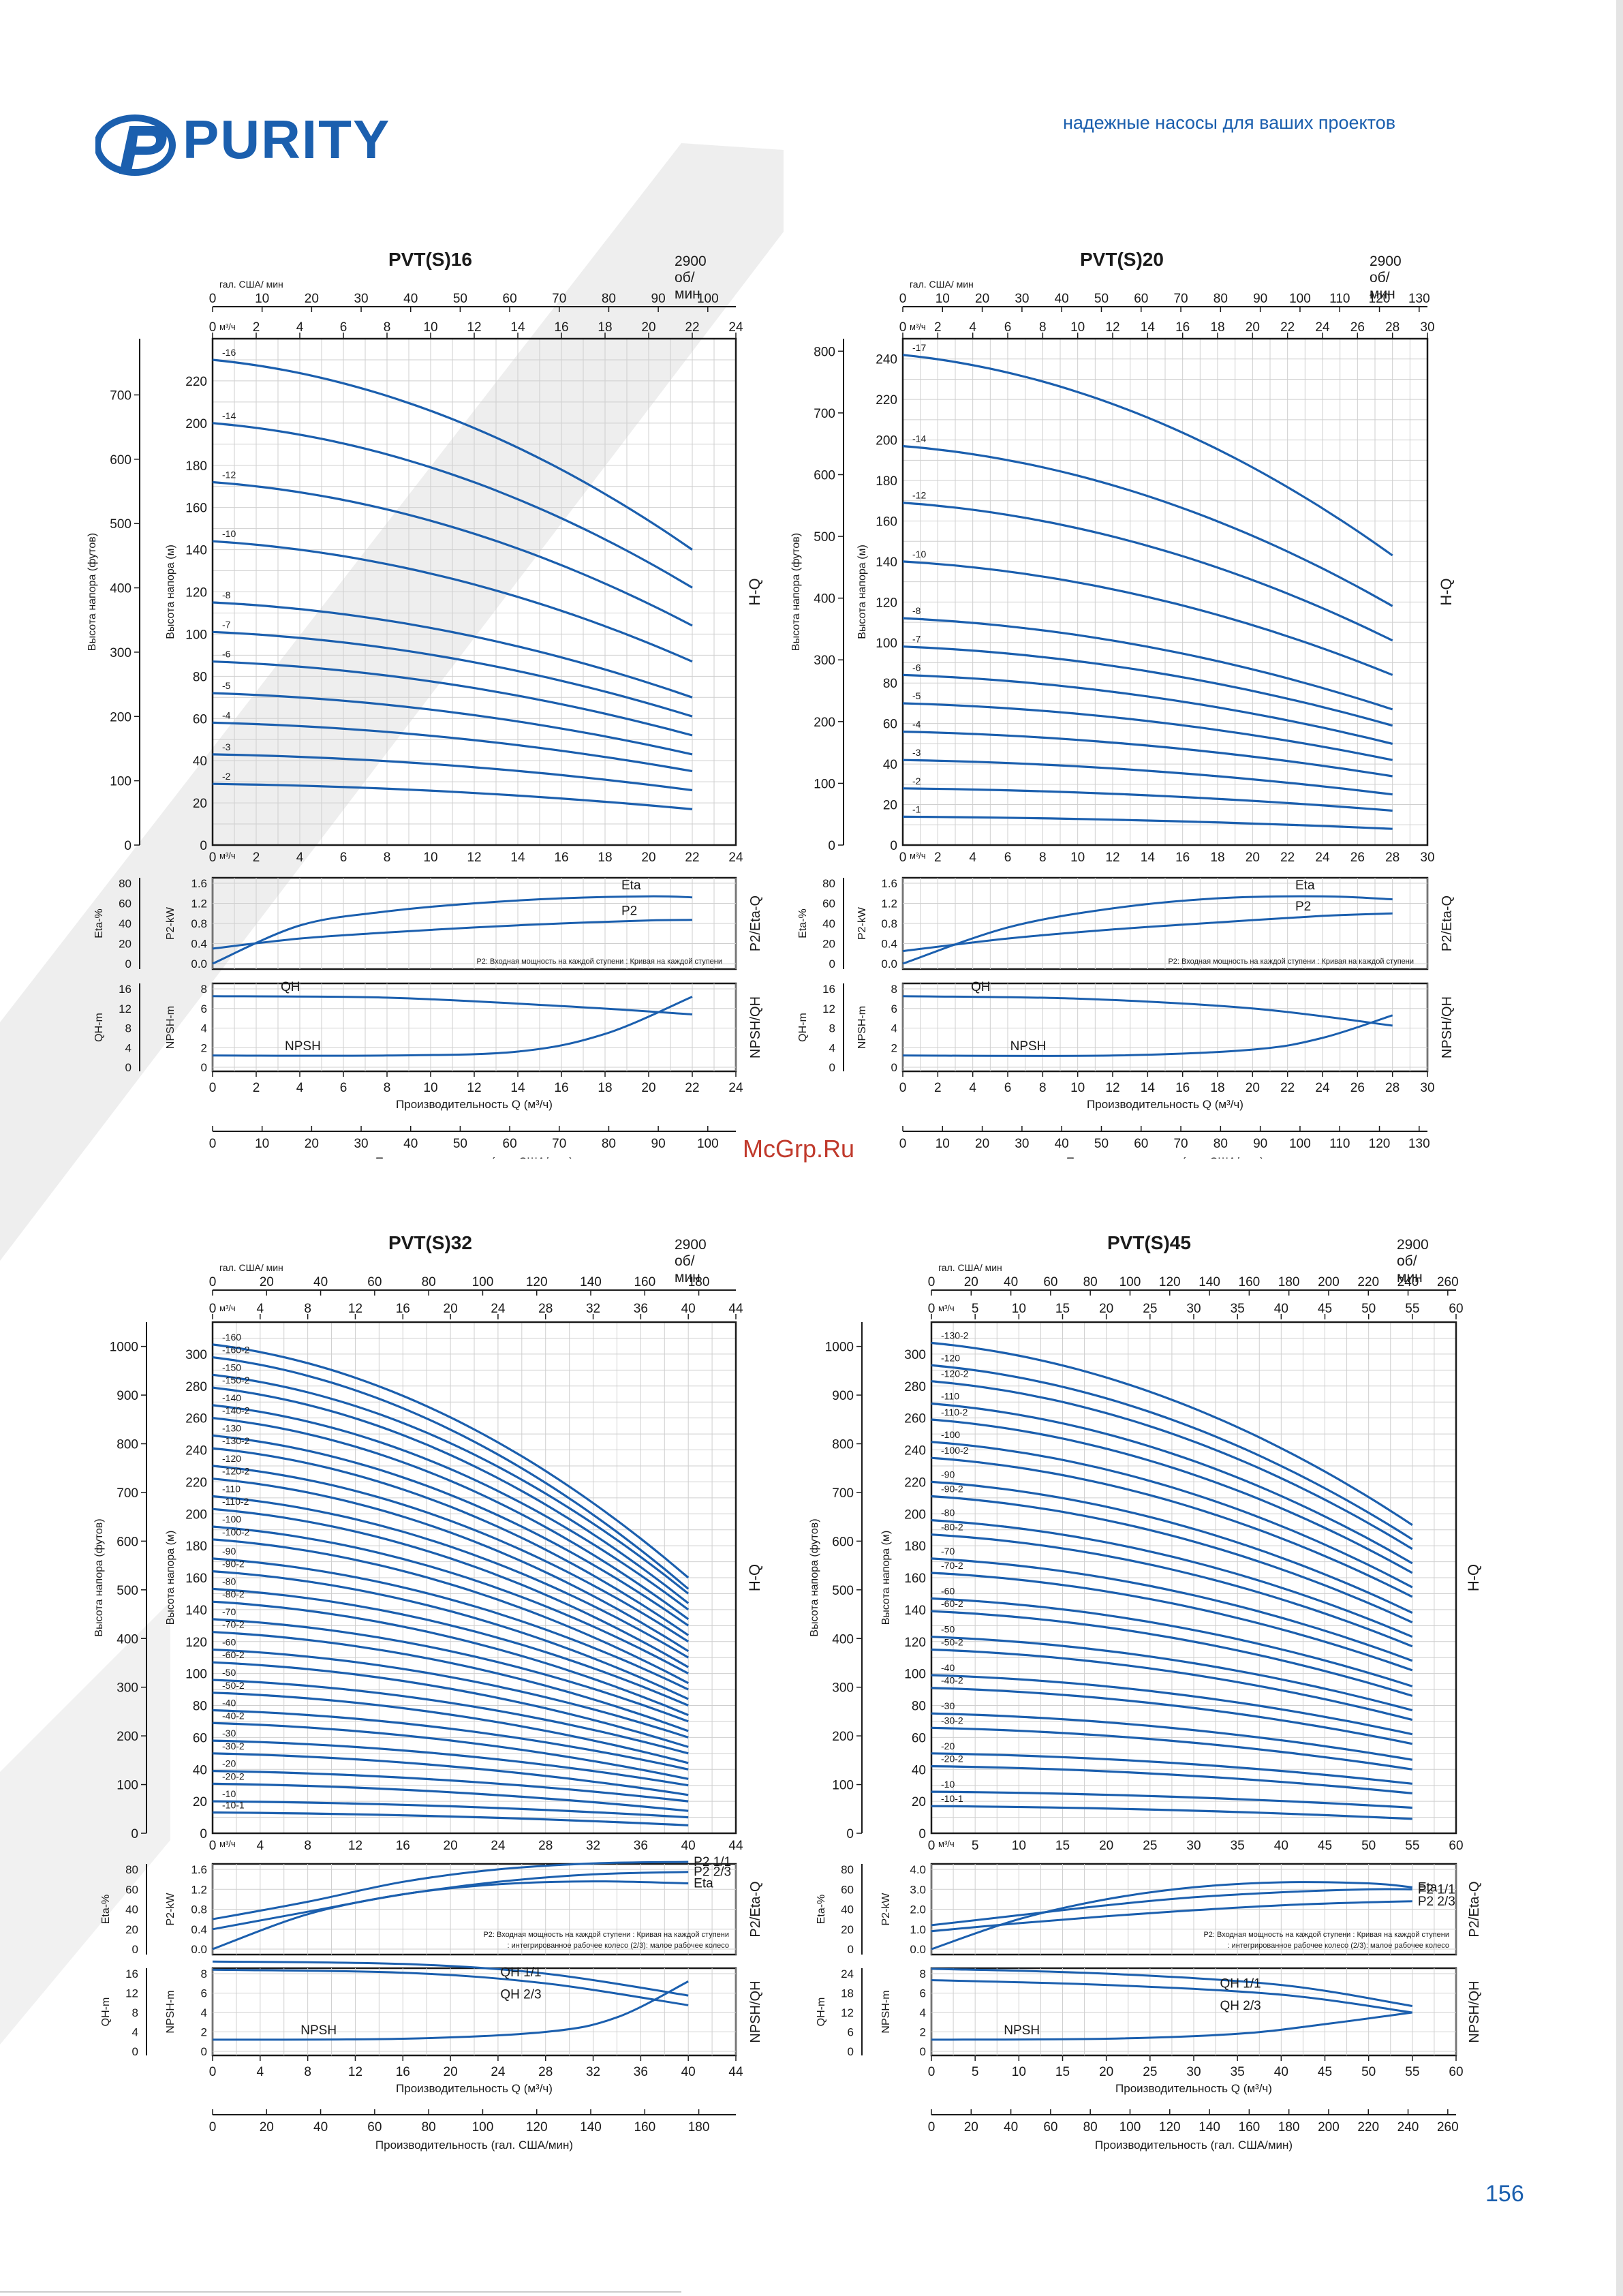 This screenshot has width=1623, height=2296. Describe the element at coordinates (919, 1707) in the screenshot. I see `y-m-tick-label: 80` at that location.